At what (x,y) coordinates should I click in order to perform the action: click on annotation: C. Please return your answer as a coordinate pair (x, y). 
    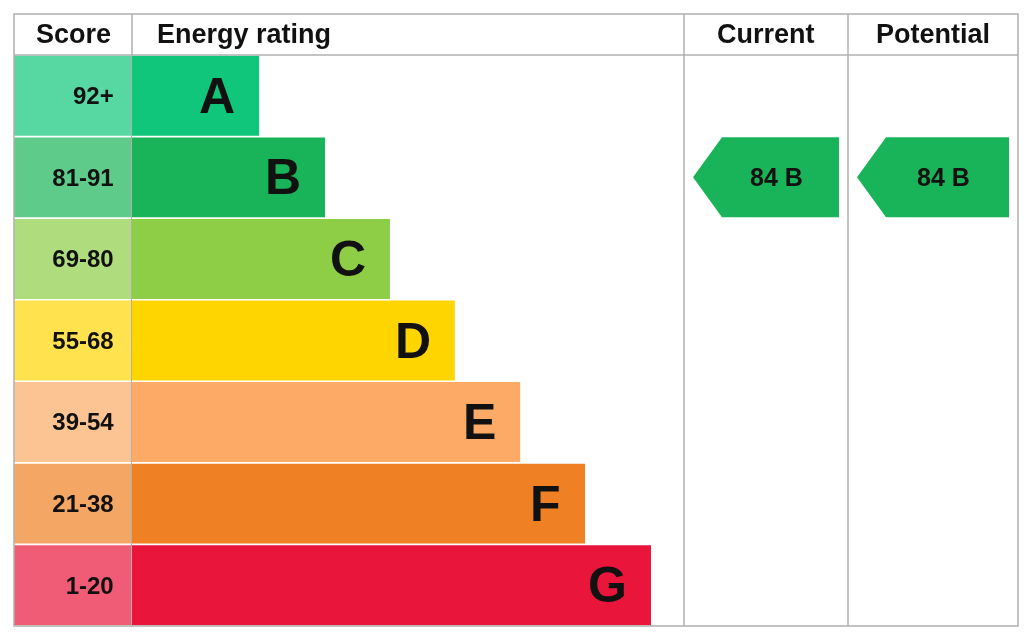
    Looking at the image, I should click on (348, 259).